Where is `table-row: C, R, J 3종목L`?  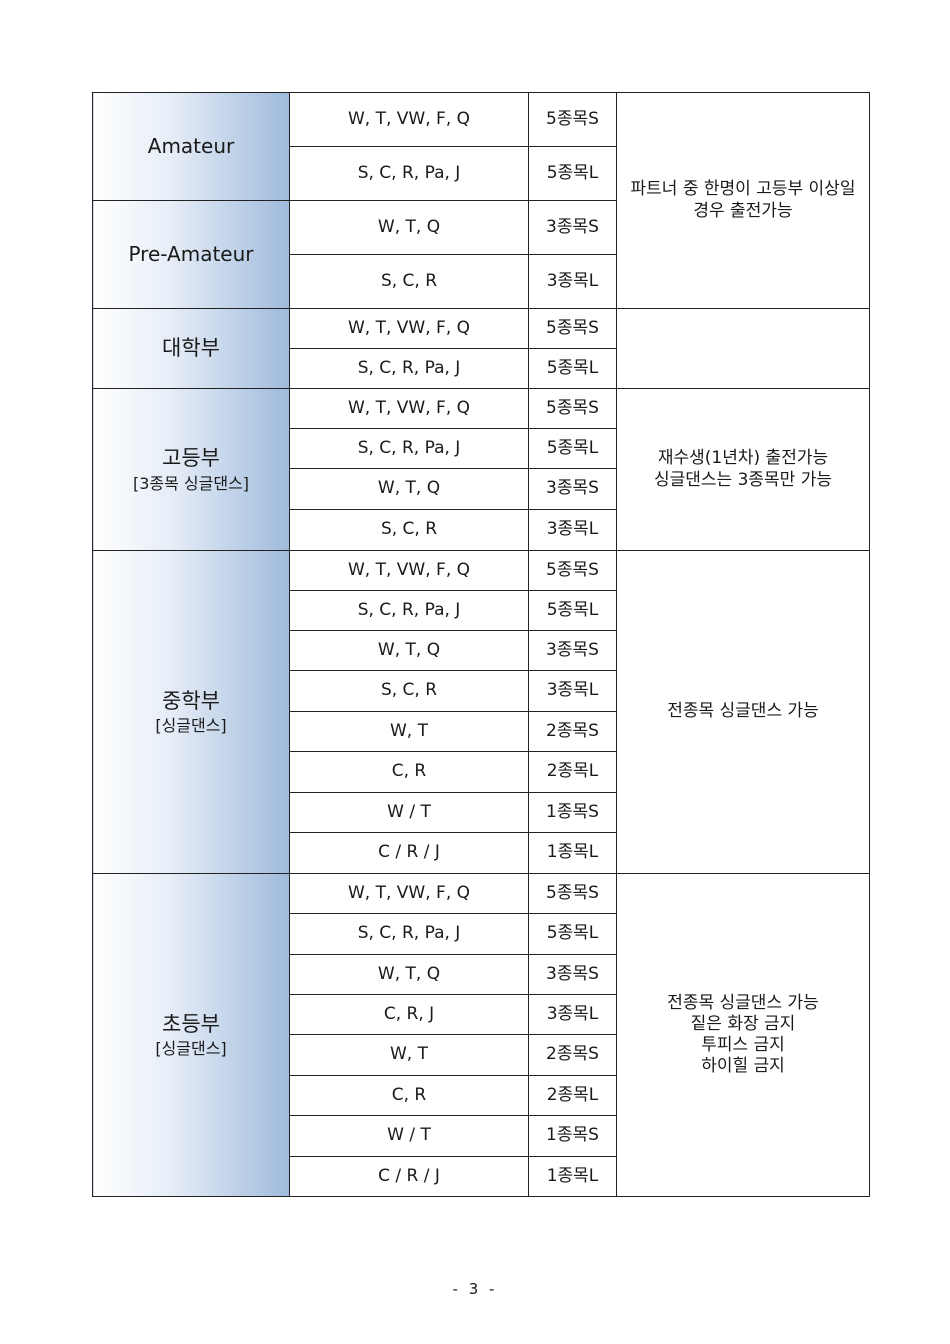
table-row: C, R, J 3종목L is located at coordinates (481, 1014).